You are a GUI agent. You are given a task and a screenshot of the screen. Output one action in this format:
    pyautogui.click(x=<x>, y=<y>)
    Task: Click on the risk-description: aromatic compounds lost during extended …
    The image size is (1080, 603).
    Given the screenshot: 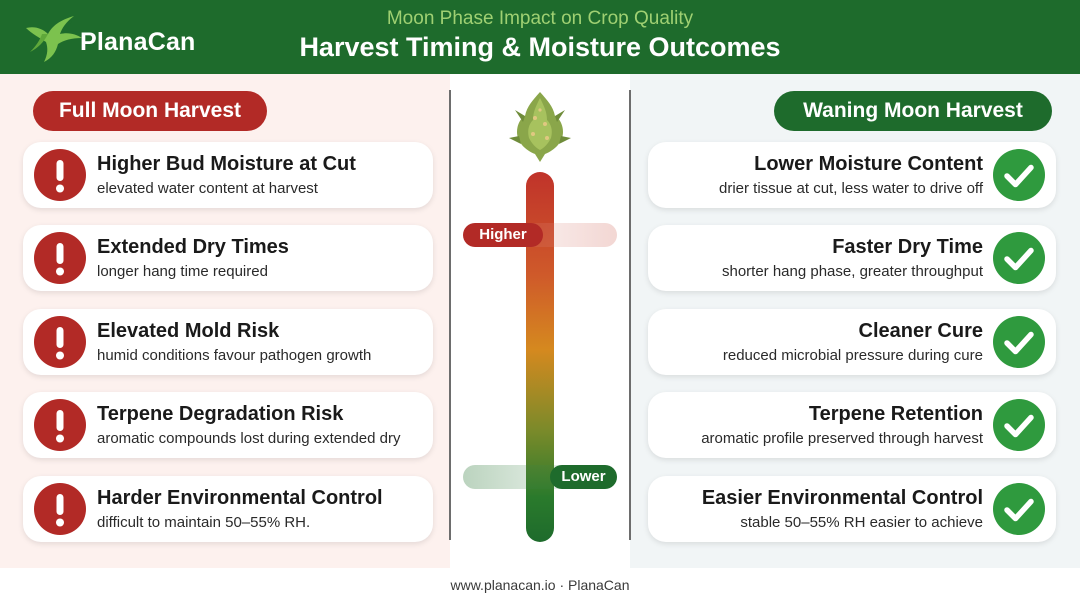 What is the action you would take?
    pyautogui.click(x=249, y=438)
    